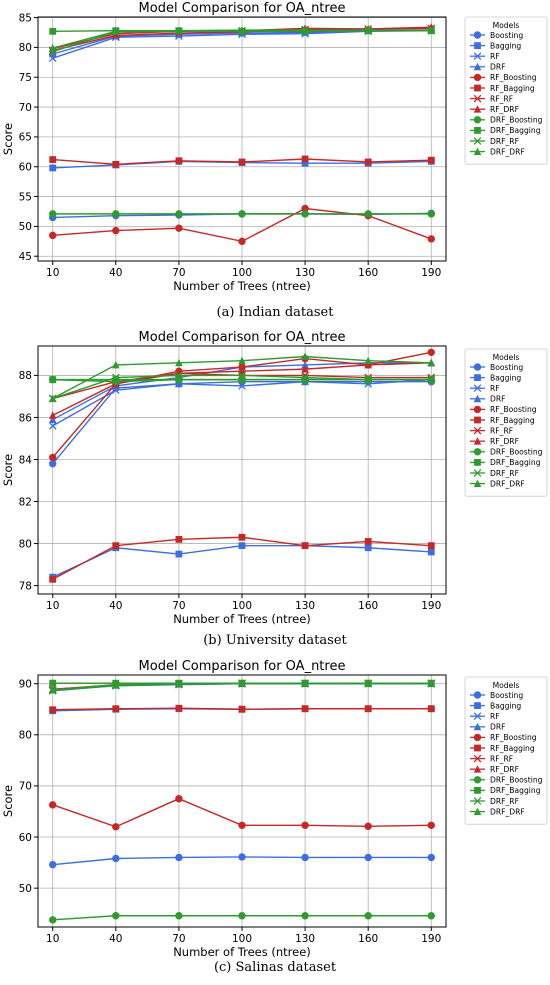 The height and width of the screenshot is (985, 550). Describe the element at coordinates (276, 312) in the screenshot. I see `figure-caption: (a) Indian dataset` at that location.